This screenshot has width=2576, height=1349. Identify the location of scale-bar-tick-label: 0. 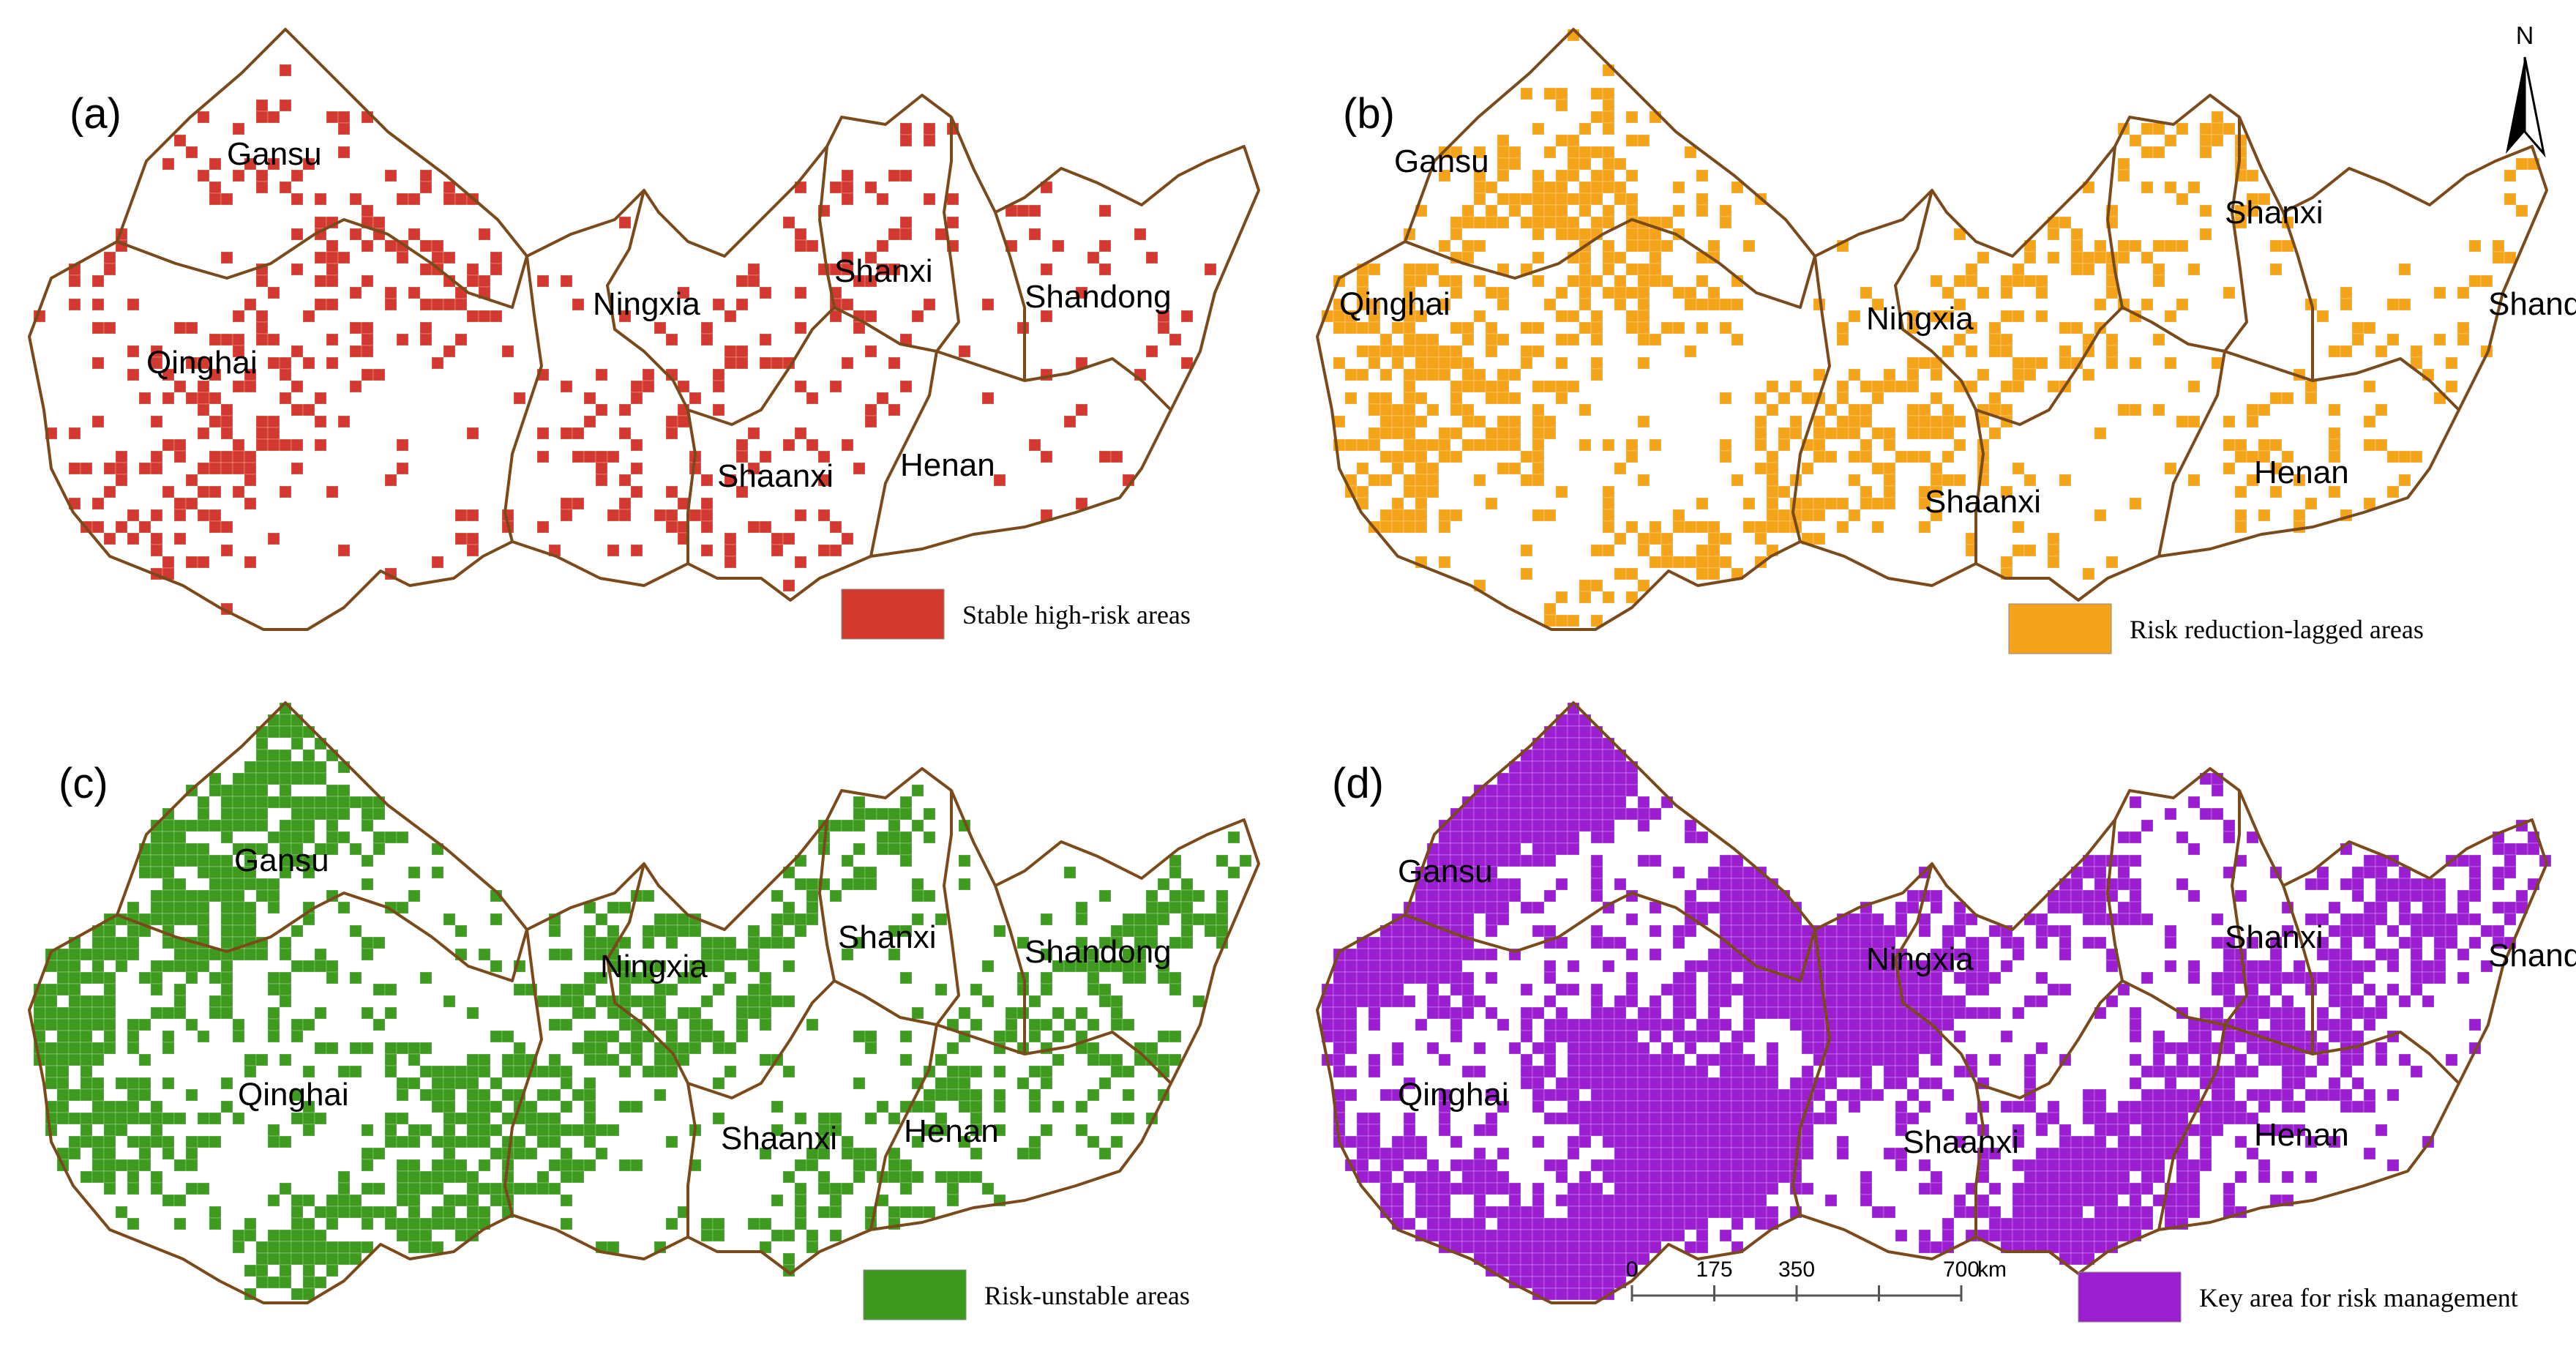
(1632, 1270).